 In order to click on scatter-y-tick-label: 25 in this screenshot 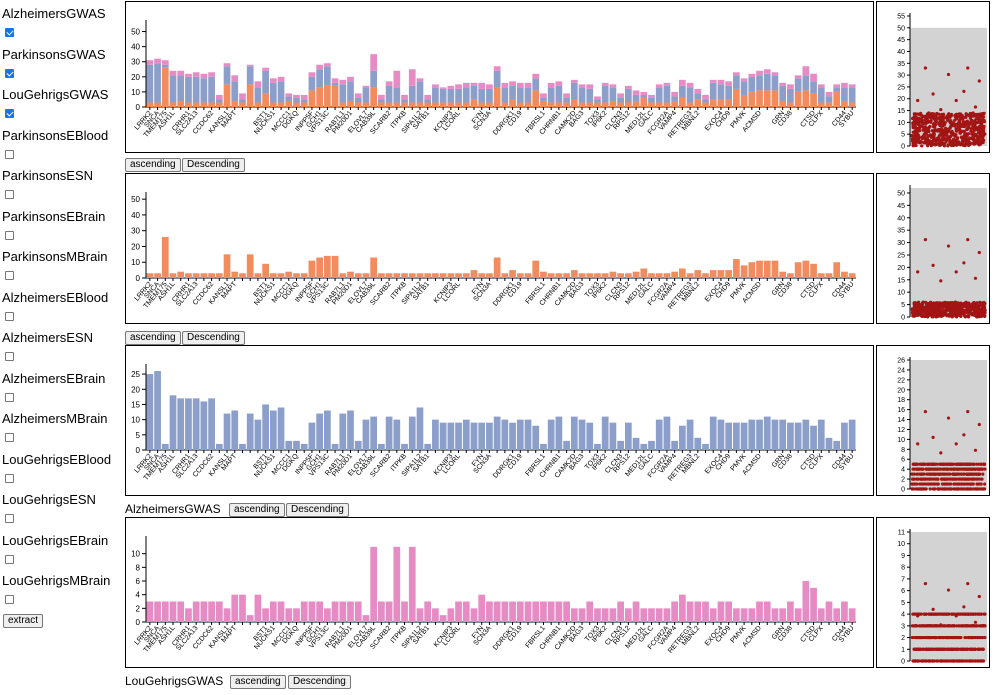, I will do `click(901, 87)`.